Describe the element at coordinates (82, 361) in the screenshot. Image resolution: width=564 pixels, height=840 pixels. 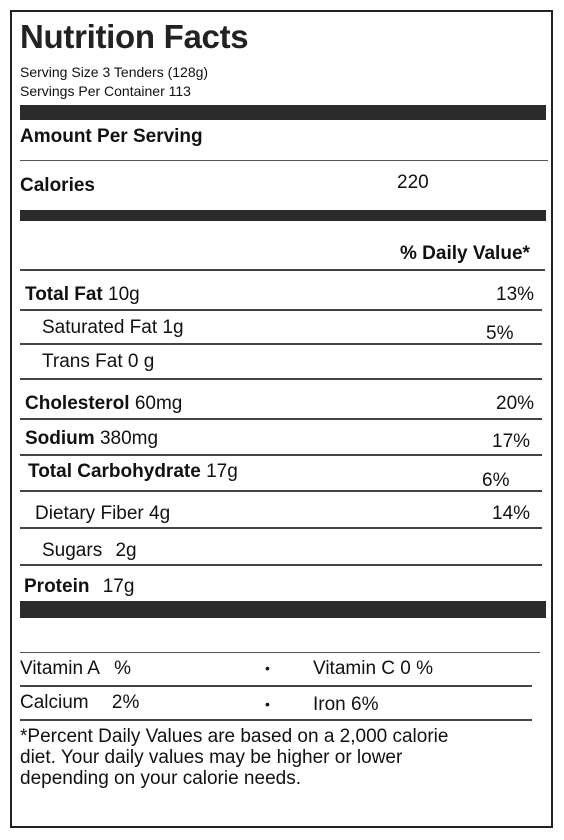
I see `nutrient-name: Trans Fat` at that location.